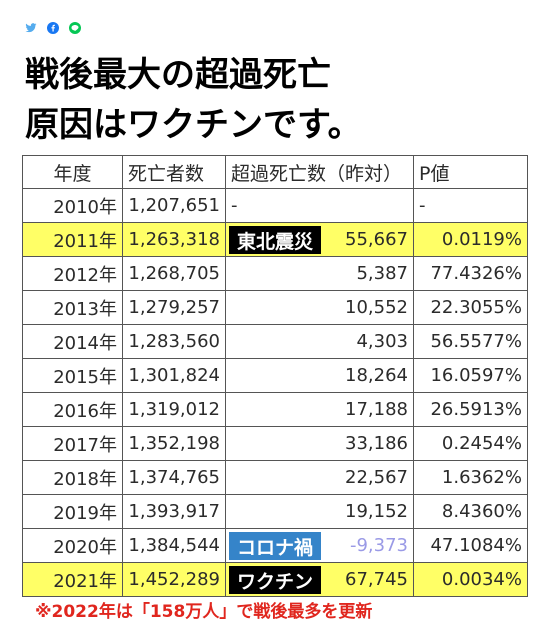 This screenshot has height=640, width=548. Describe the element at coordinates (319, 307) in the screenshot. I see `excess-cell: 10,552` at that location.